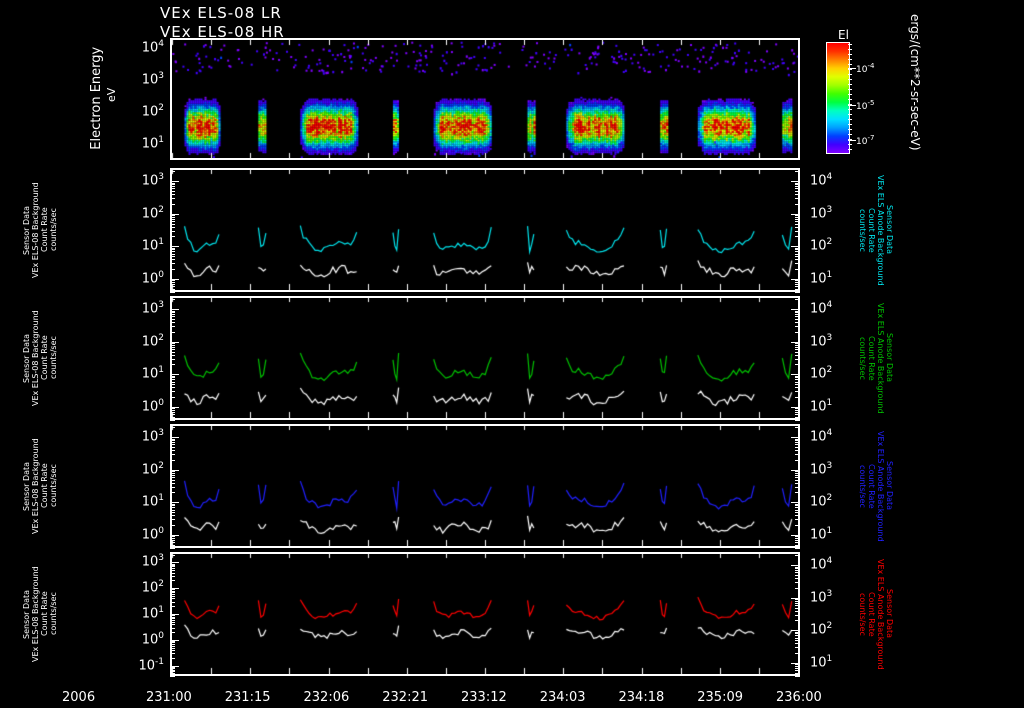 The width and height of the screenshot is (1024, 708). Describe the element at coordinates (821, 373) in the screenshot. I see `panel-anode-07-y-tick-right-2: 102` at that location.